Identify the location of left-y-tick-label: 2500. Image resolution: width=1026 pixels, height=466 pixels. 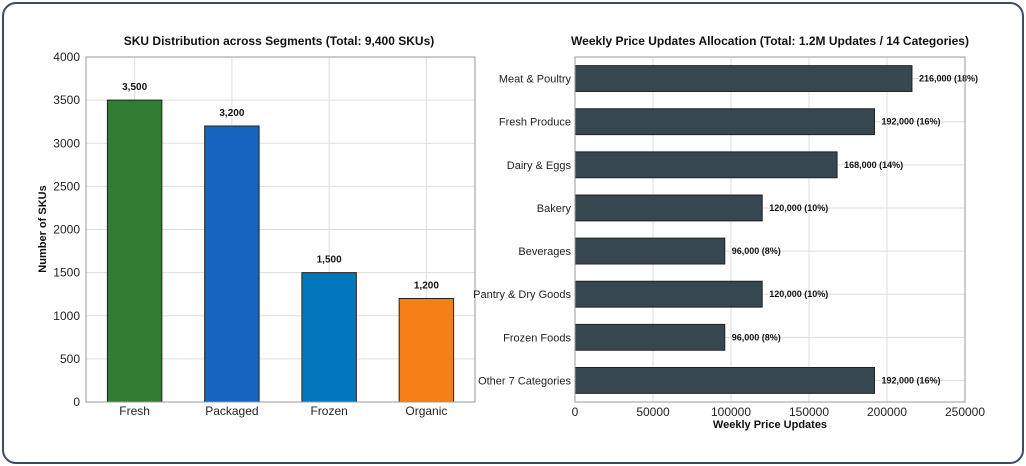
(66, 186).